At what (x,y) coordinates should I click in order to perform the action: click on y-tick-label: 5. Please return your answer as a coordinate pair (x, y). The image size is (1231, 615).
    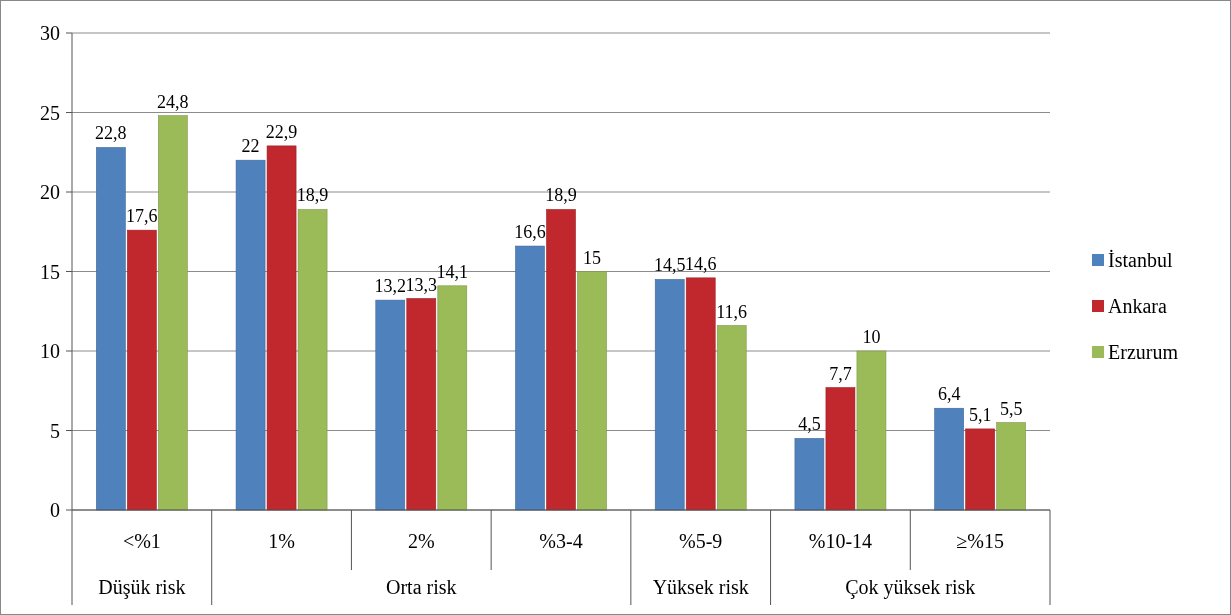
    Looking at the image, I should click on (55, 430).